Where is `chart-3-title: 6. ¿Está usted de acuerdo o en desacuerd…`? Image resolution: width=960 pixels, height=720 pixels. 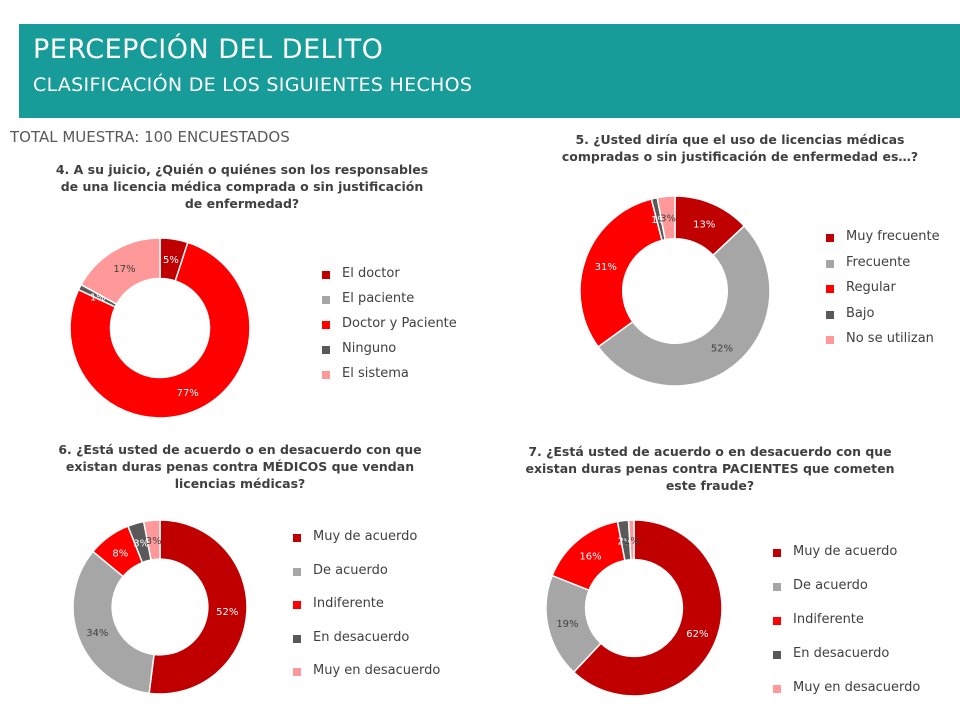
chart-3-title: 6. ¿Está usted de acuerdo o en desacuerd… is located at coordinates (240, 466).